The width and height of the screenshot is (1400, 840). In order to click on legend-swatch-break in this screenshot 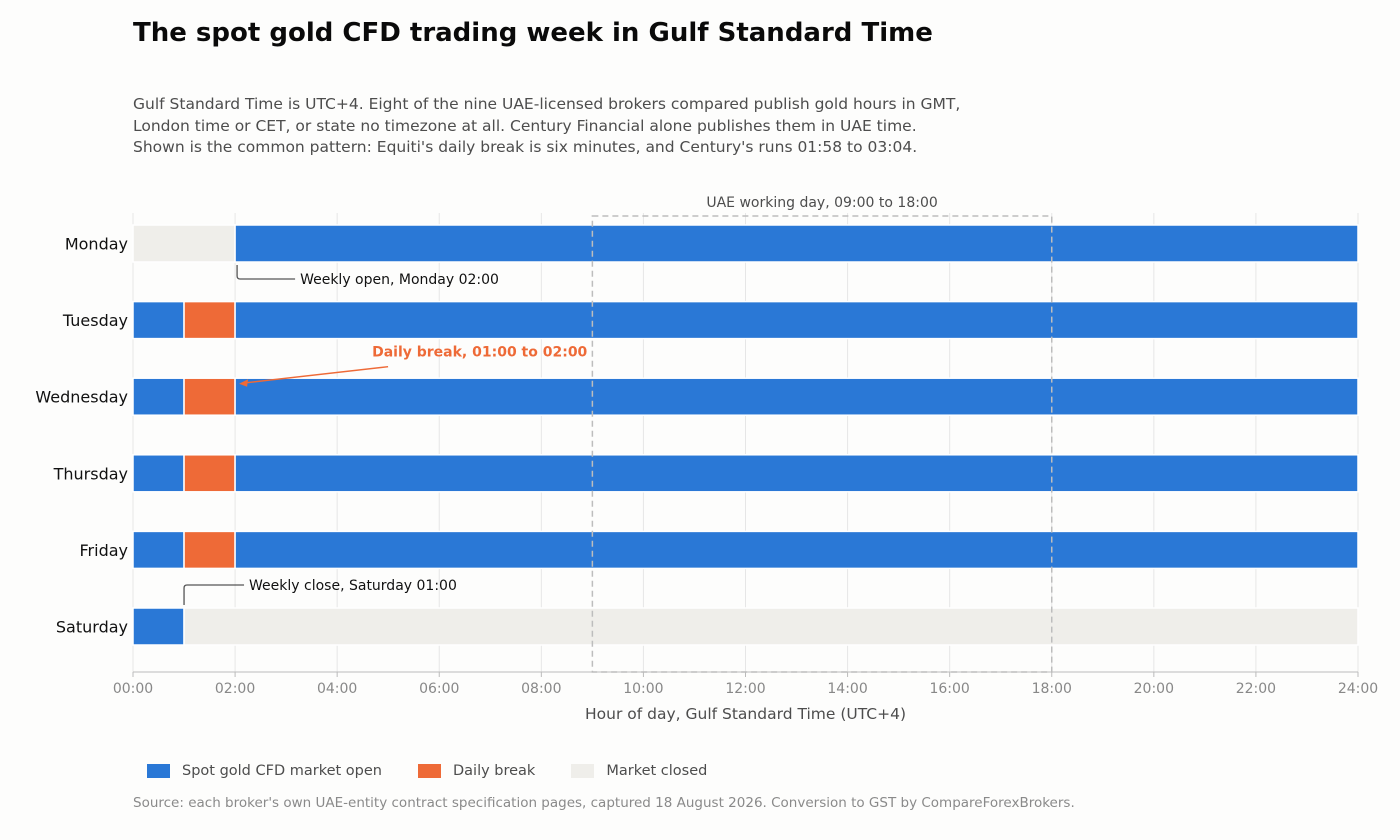, I will do `click(429, 771)`.